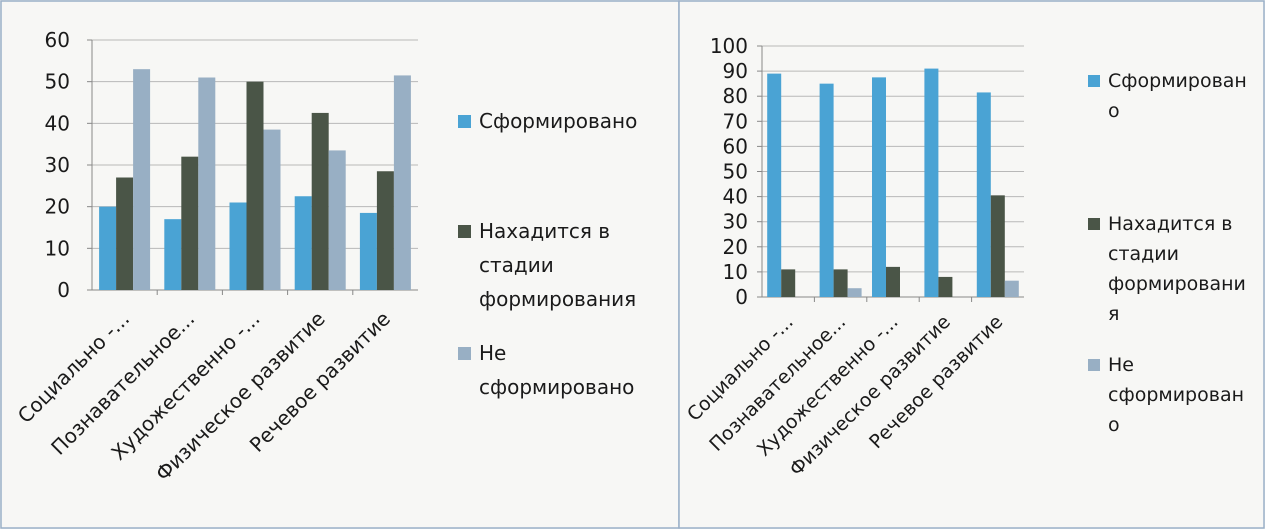 The width and height of the screenshot is (1265, 529). I want to click on legend-label-line: сформирован, so click(1176, 395).